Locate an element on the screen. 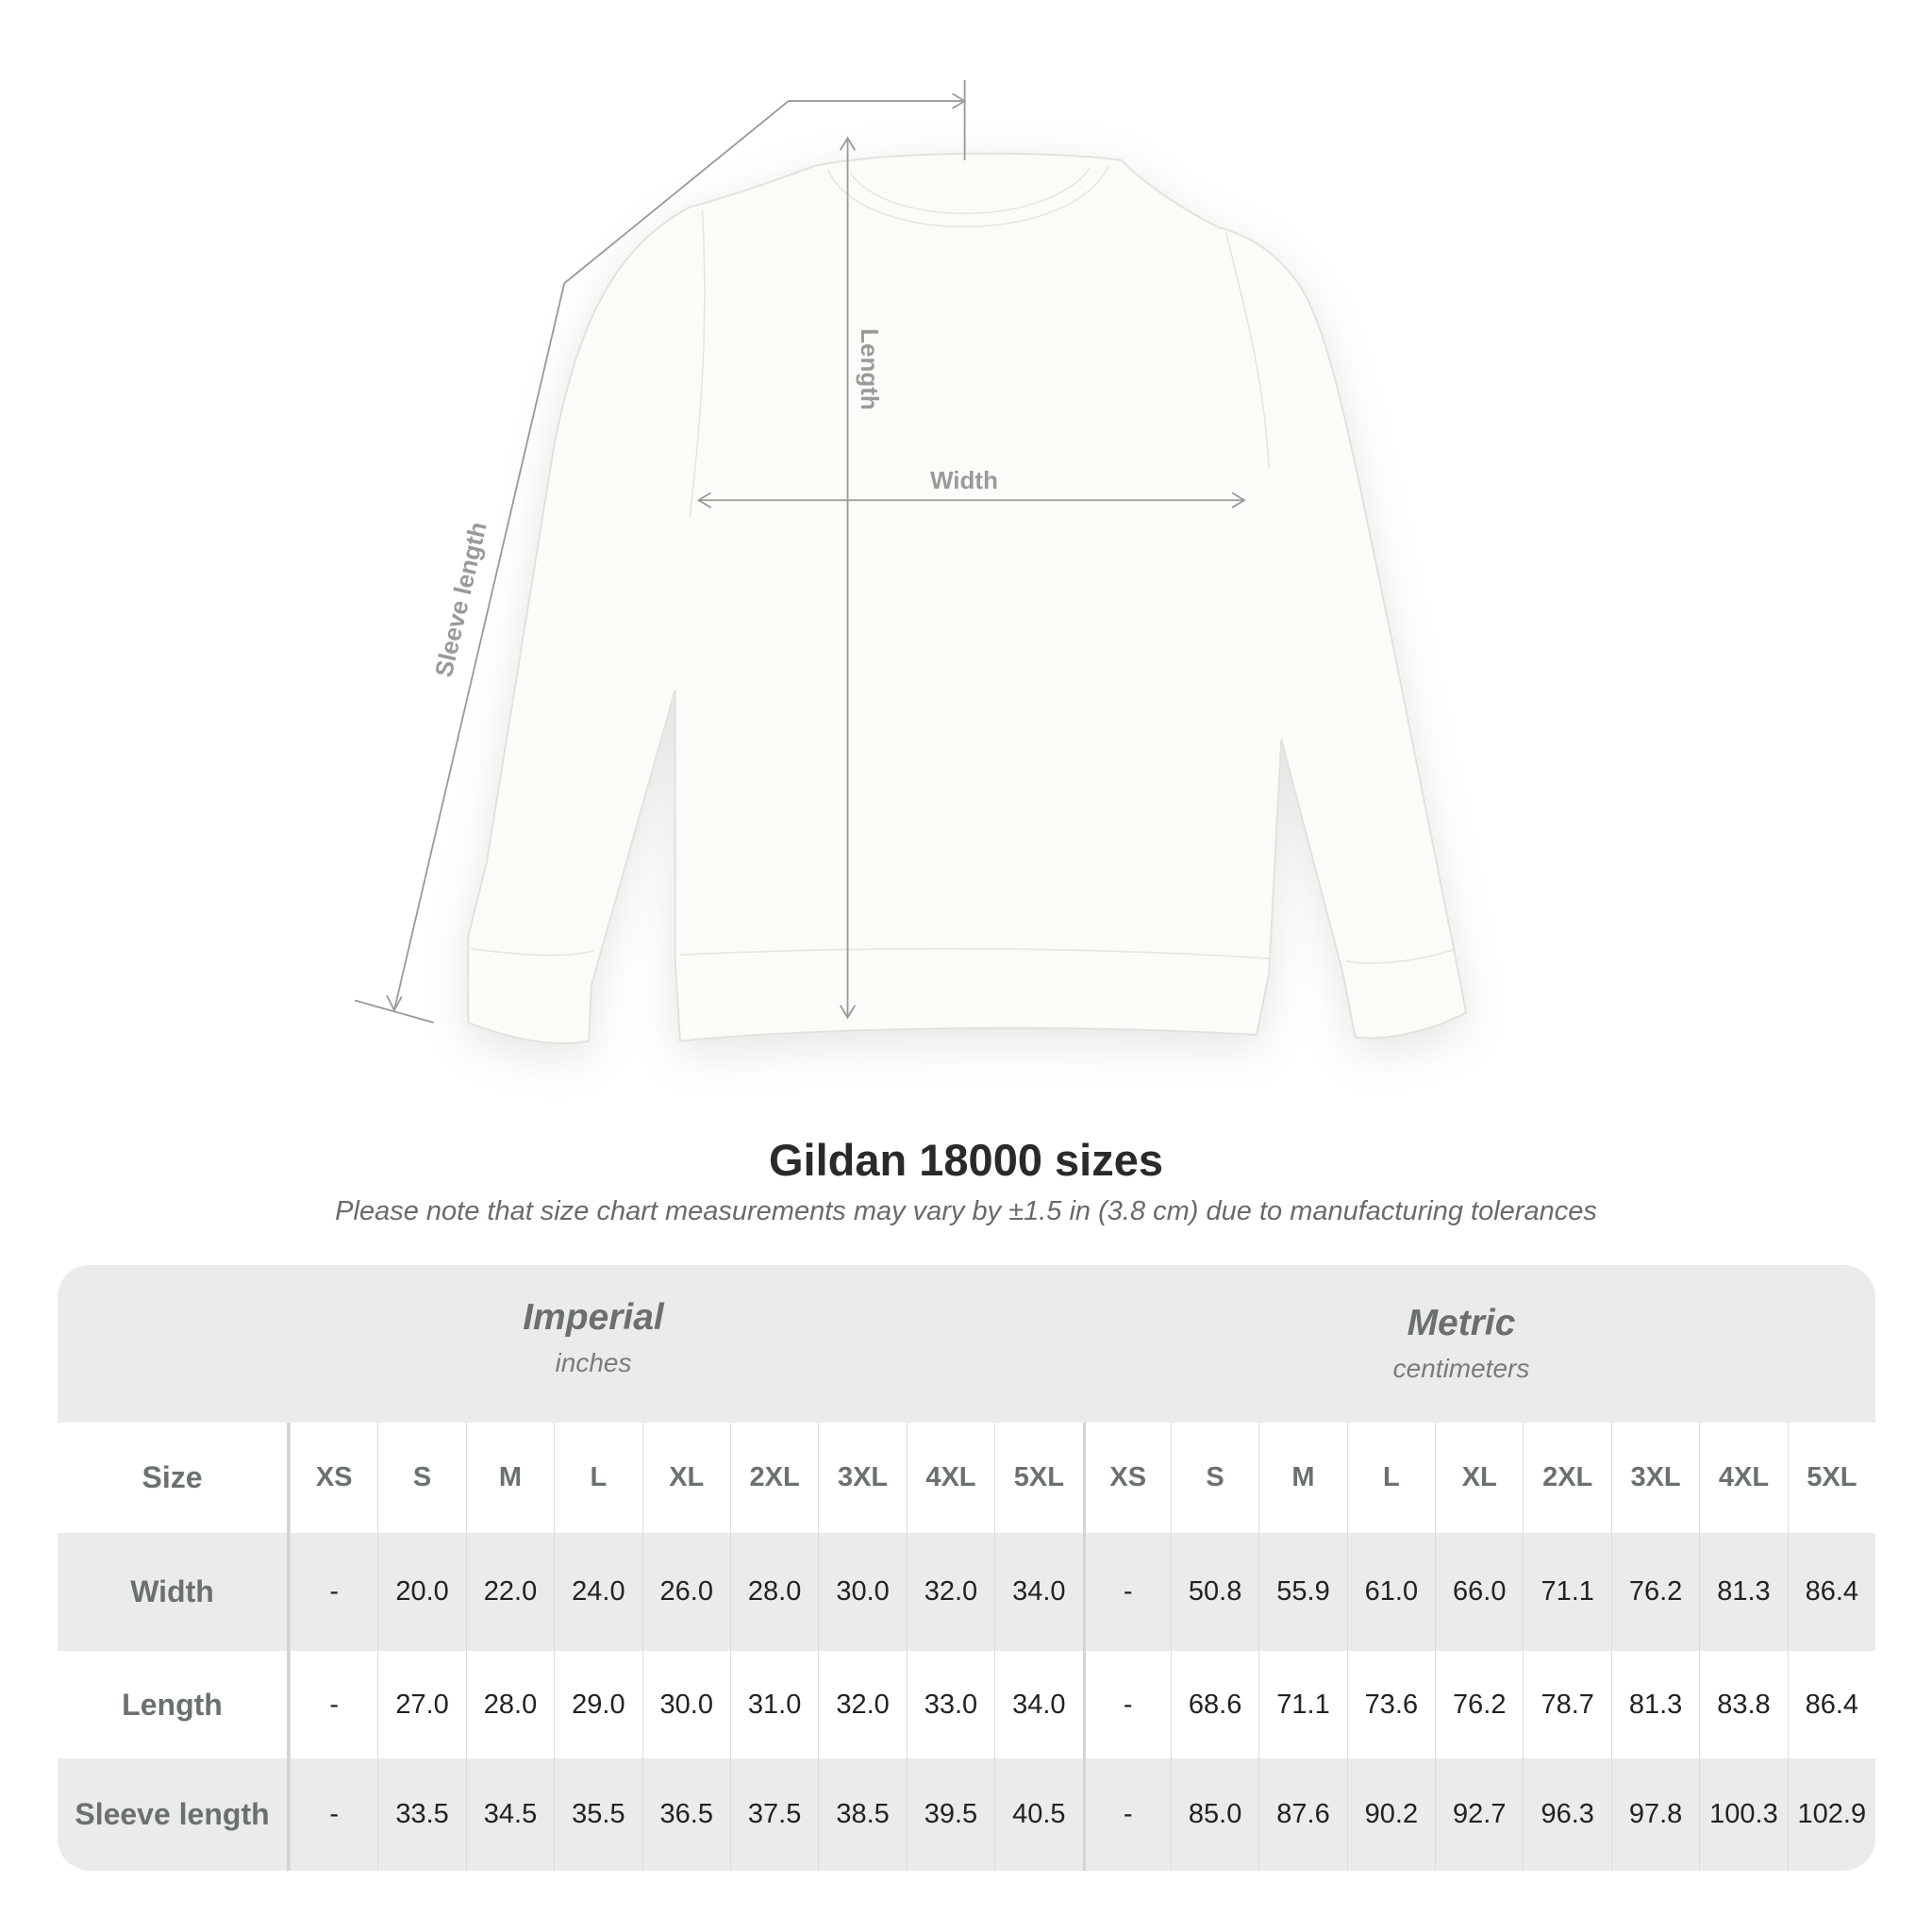  table-cell: 31.0 is located at coordinates (773, 1704).